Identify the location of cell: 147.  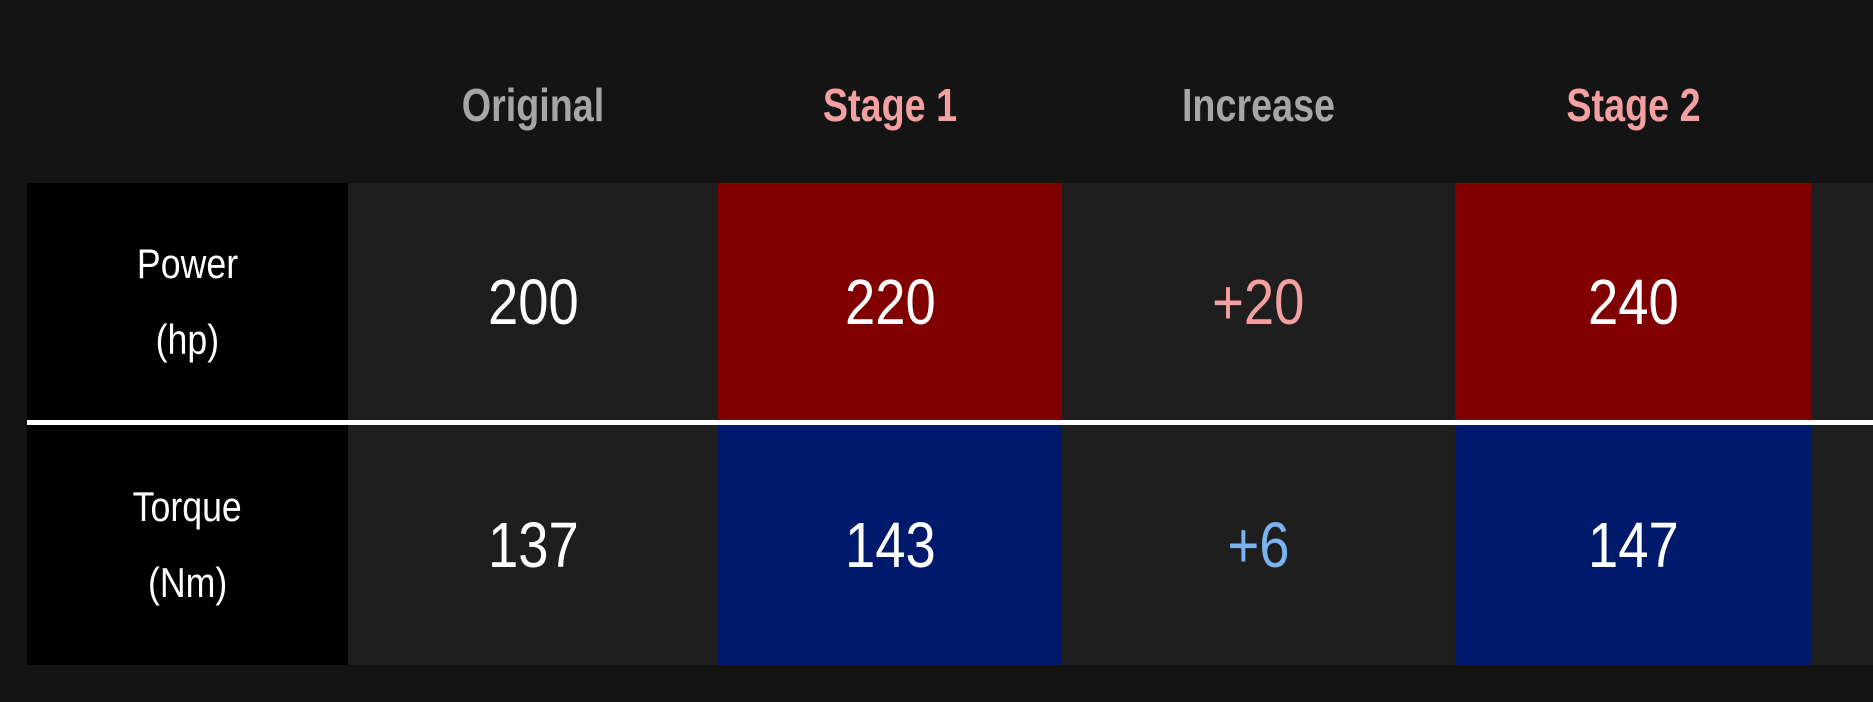
(1633, 545).